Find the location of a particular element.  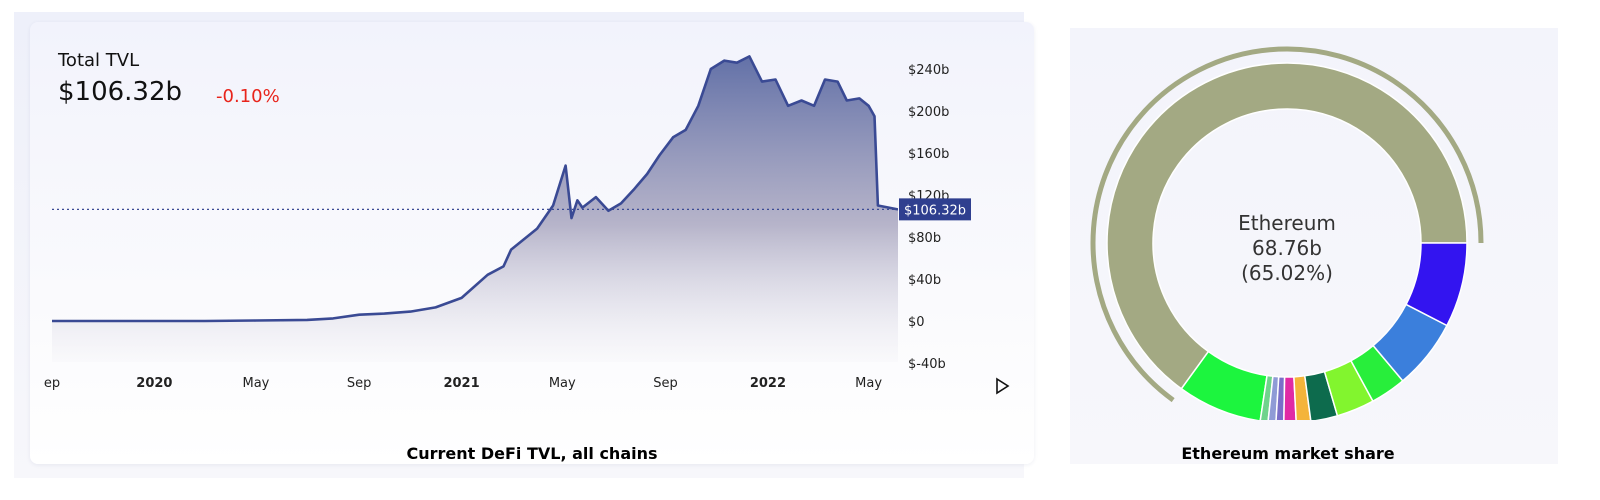

y-tick-label: $200b is located at coordinates (928, 112).